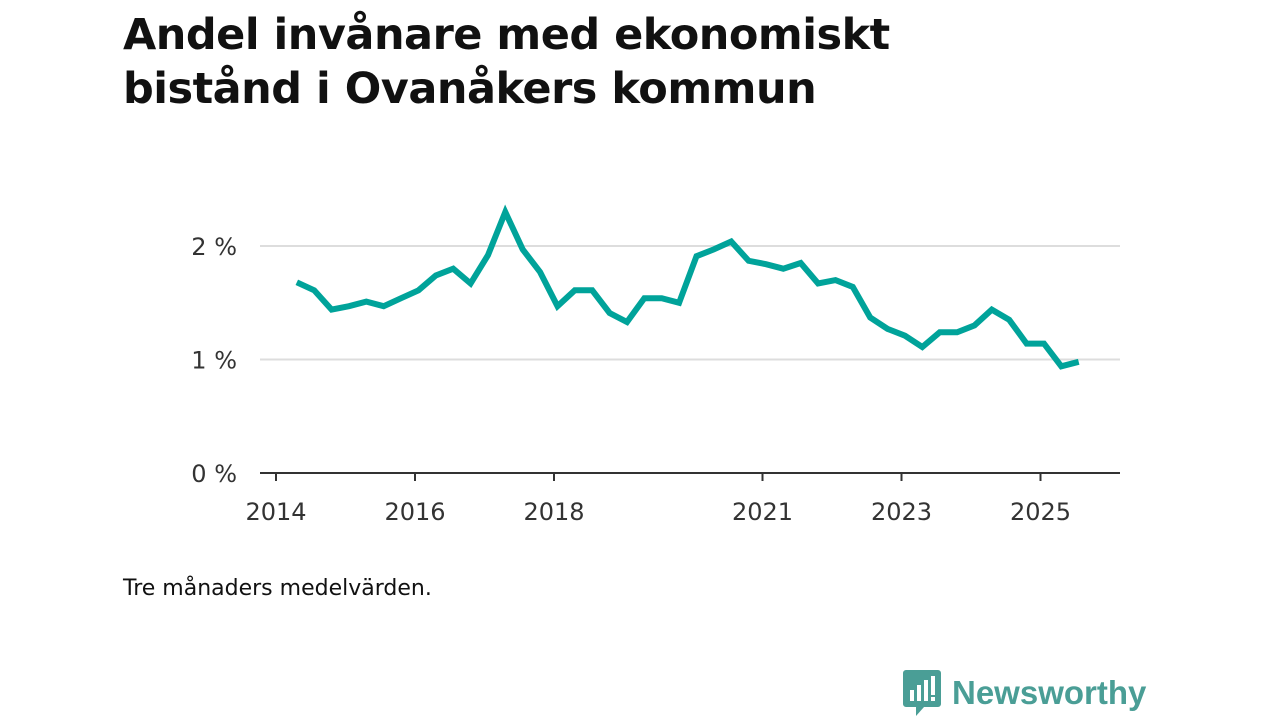  What do you see at coordinates (214, 247) in the screenshot?
I see `y-tick-label: 2 %` at bounding box center [214, 247].